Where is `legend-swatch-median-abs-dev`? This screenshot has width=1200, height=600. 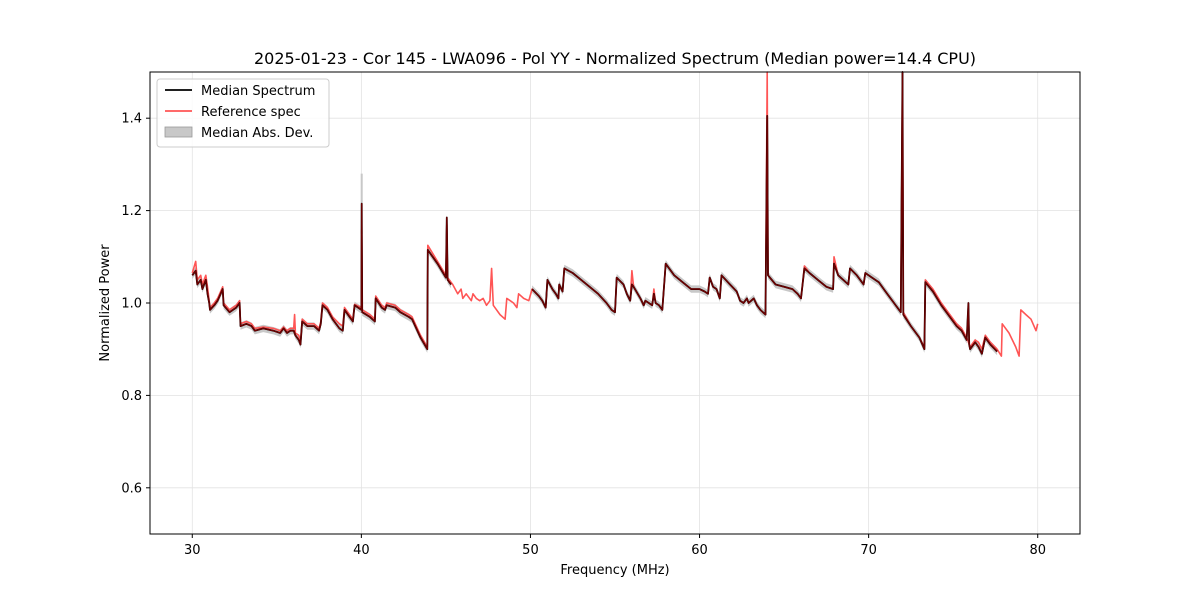 legend-swatch-median-abs-dev is located at coordinates (178, 132).